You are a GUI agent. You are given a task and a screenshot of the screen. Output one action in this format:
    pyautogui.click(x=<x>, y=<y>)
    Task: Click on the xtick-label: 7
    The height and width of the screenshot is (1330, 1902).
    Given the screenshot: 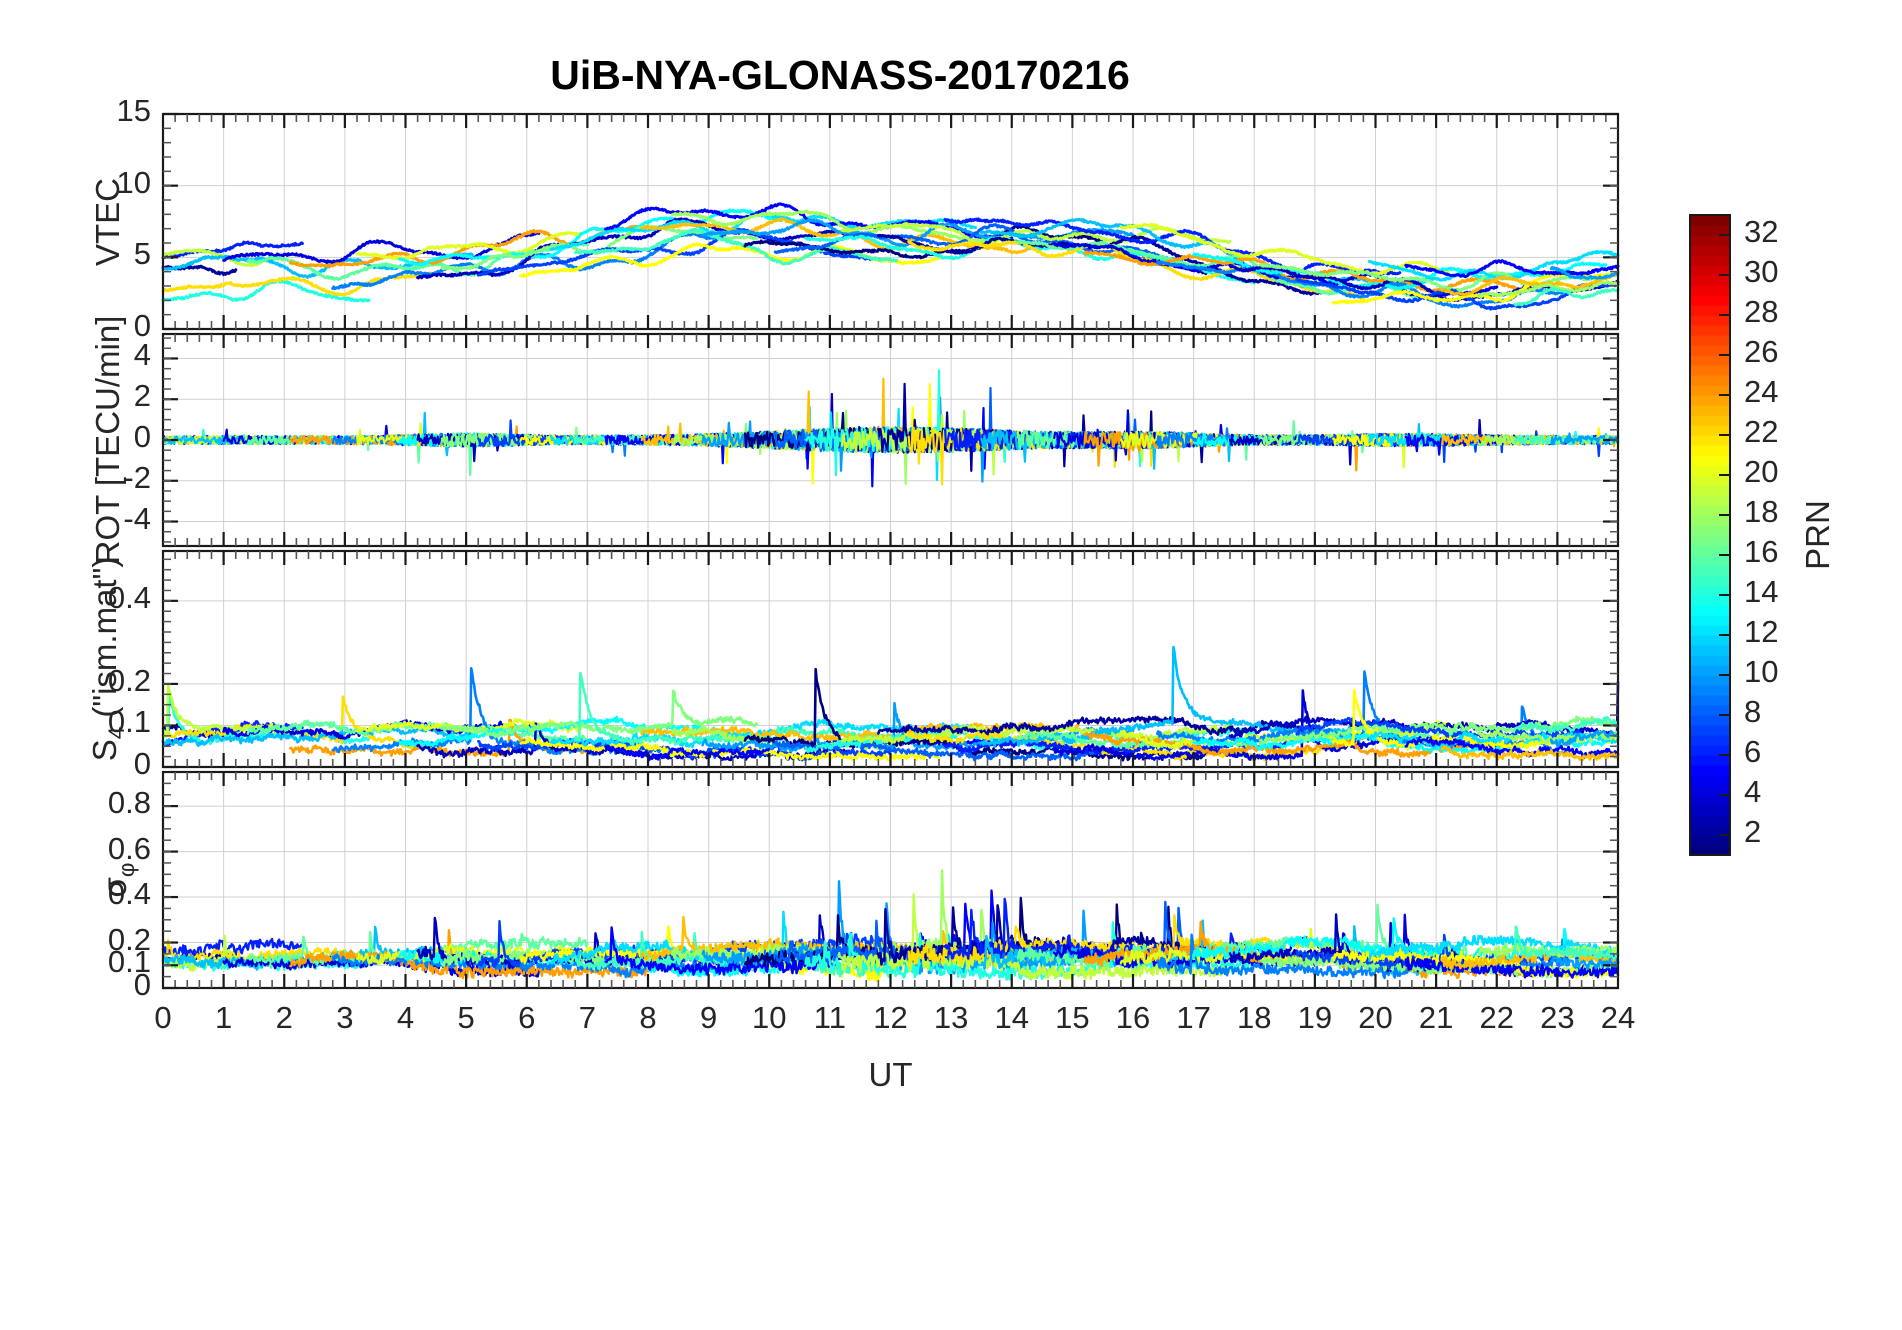 What is the action you would take?
    pyautogui.click(x=587, y=1017)
    